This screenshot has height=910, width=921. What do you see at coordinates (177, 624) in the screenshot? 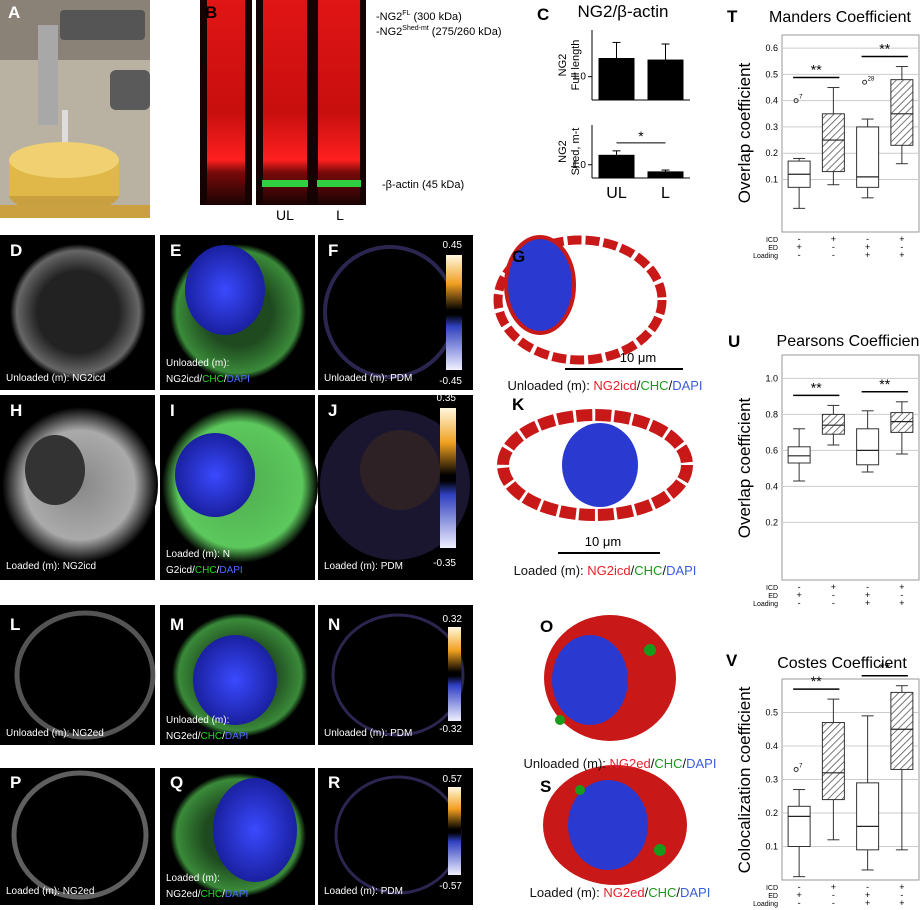
I see `panel-letter: M` at bounding box center [177, 624].